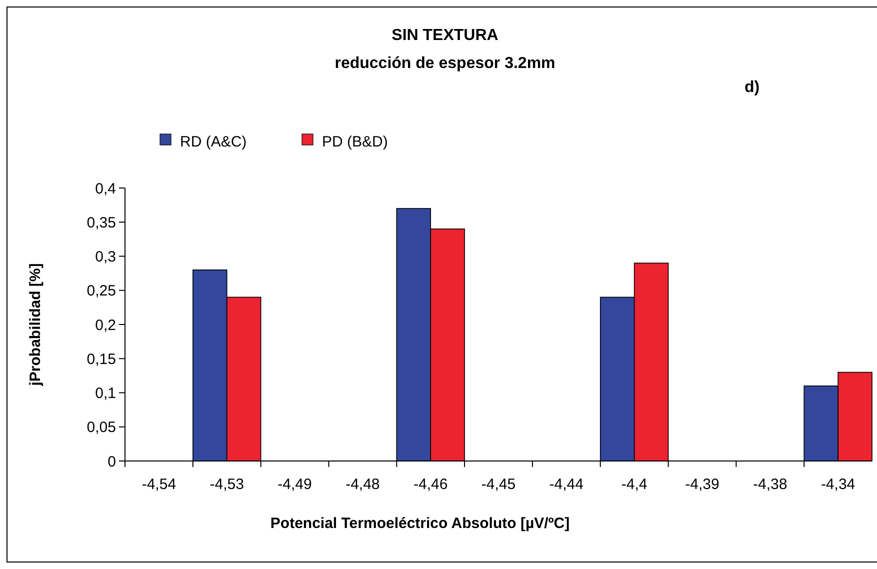  What do you see at coordinates (105, 189) in the screenshot?
I see `y-tick-label: 0,4` at bounding box center [105, 189].